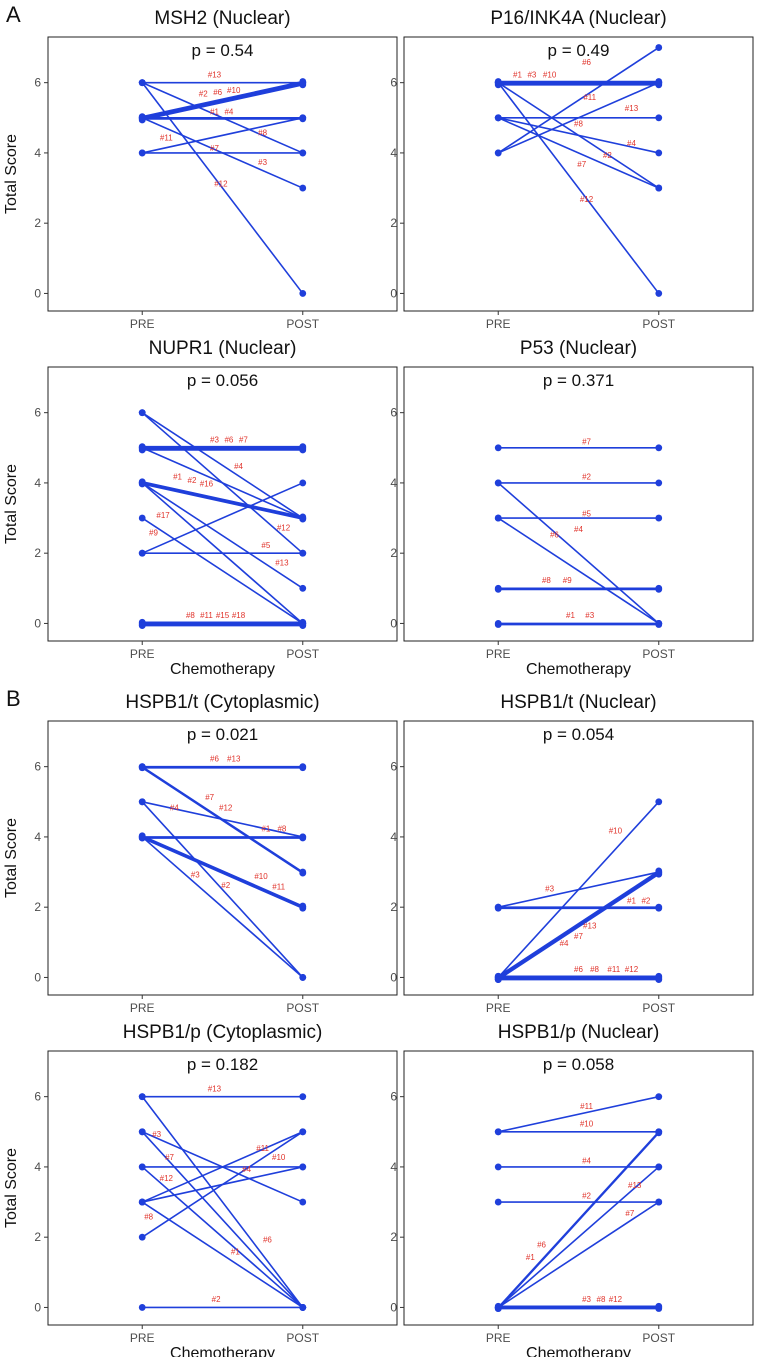 This screenshot has width=777, height=1357. I want to click on p-value: p = 0.49, so click(579, 50).